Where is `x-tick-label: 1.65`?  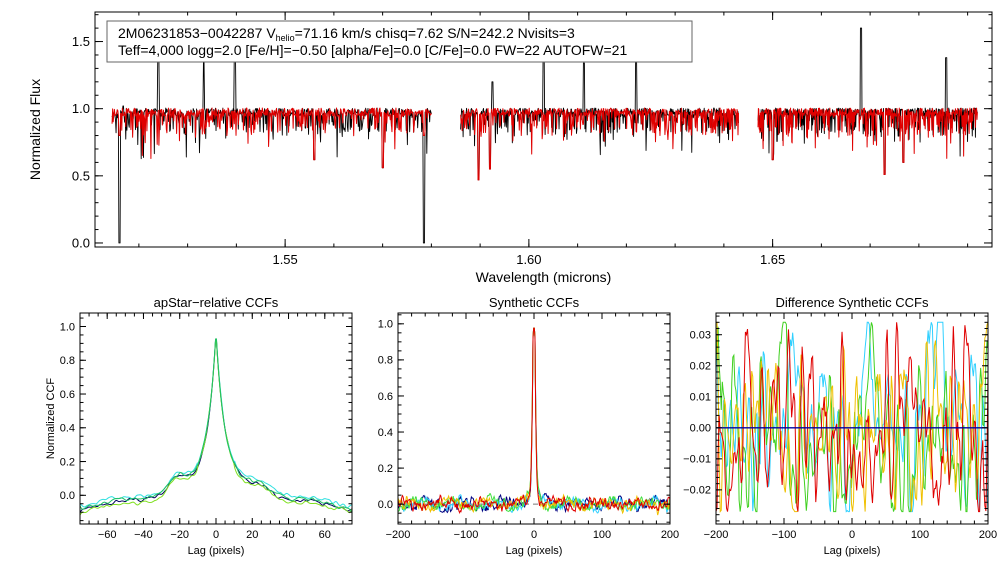 x-tick-label: 1.65 is located at coordinates (772, 259).